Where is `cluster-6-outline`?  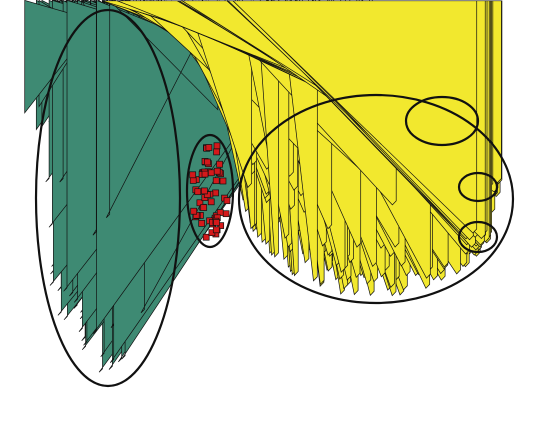 cluster-6-outline is located at coordinates (478, 237).